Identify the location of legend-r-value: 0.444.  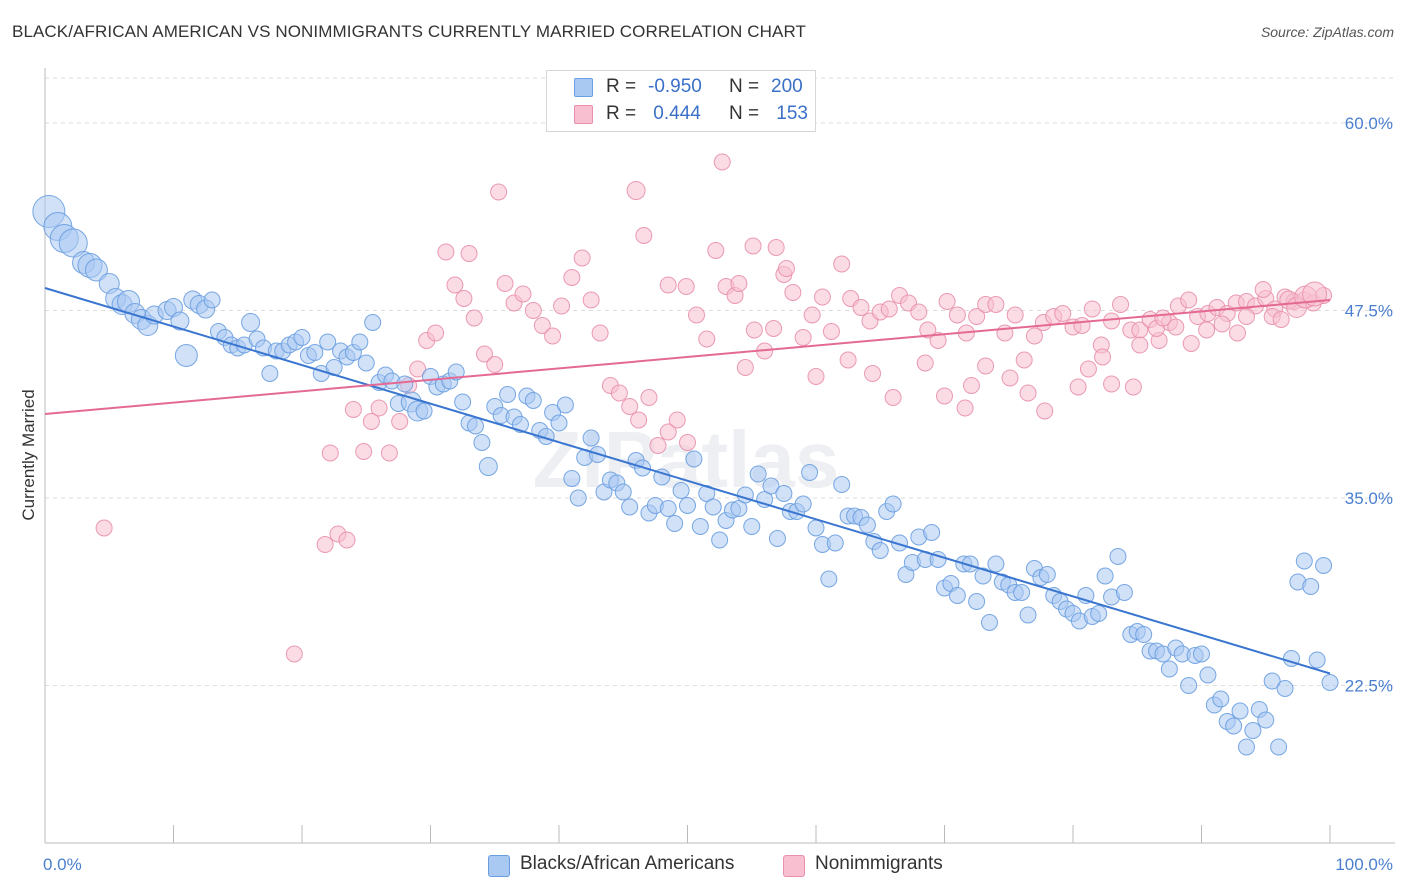
(674, 113).